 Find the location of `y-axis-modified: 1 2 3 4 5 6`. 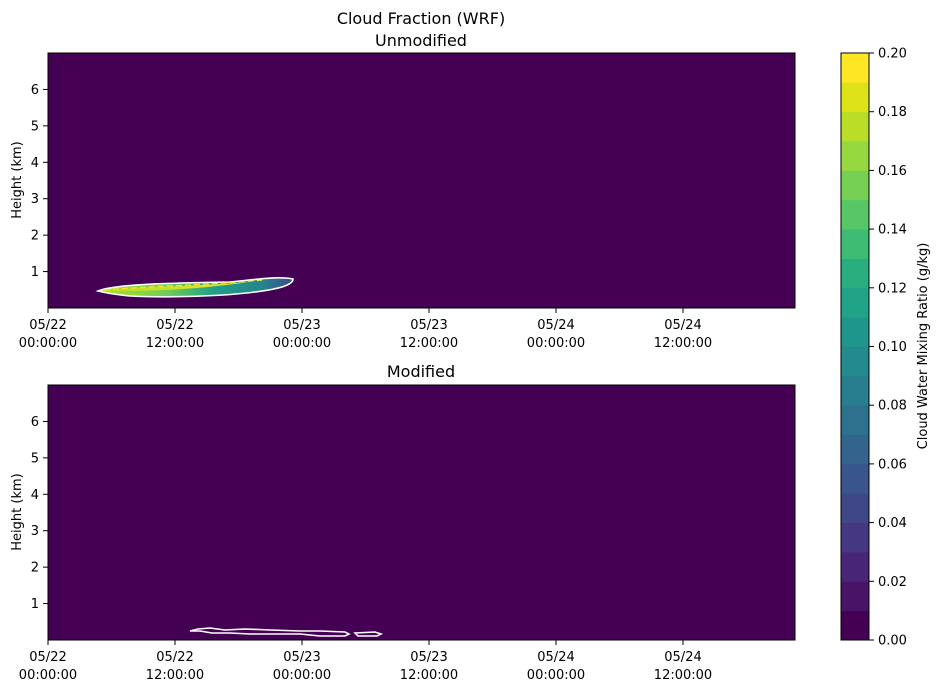

y-axis-modified: 1 2 3 4 5 6 is located at coordinates (39, 513).